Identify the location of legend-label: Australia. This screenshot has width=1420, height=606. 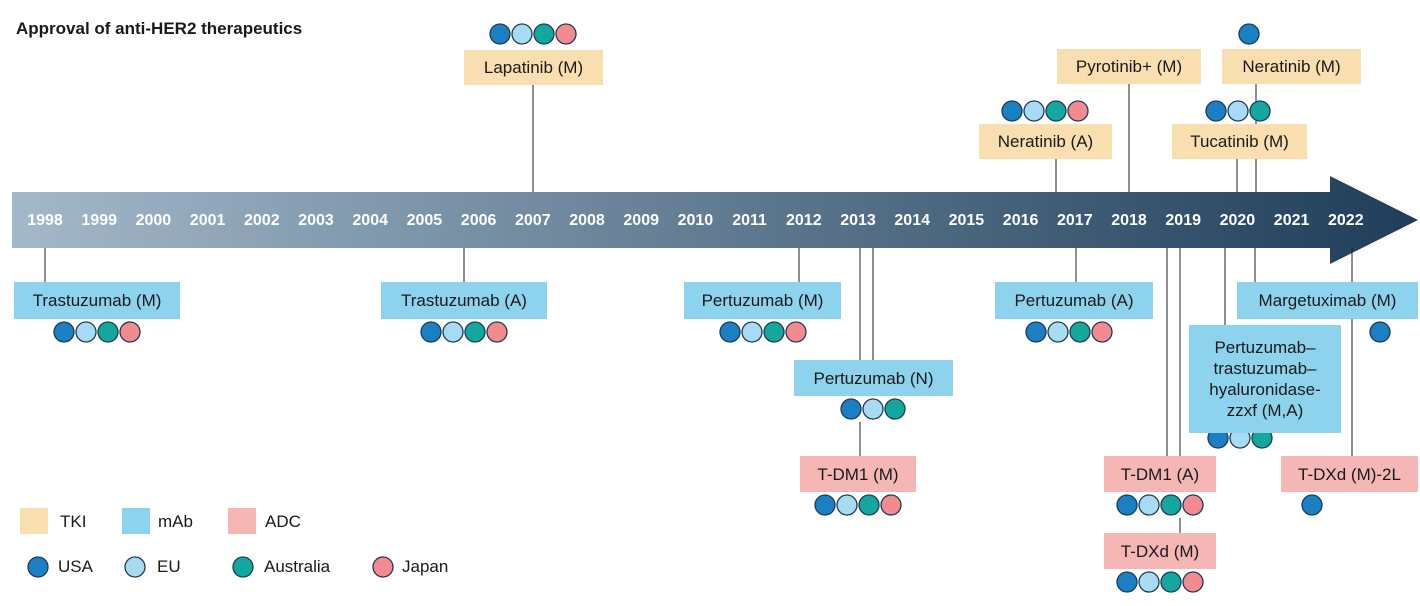
(297, 566).